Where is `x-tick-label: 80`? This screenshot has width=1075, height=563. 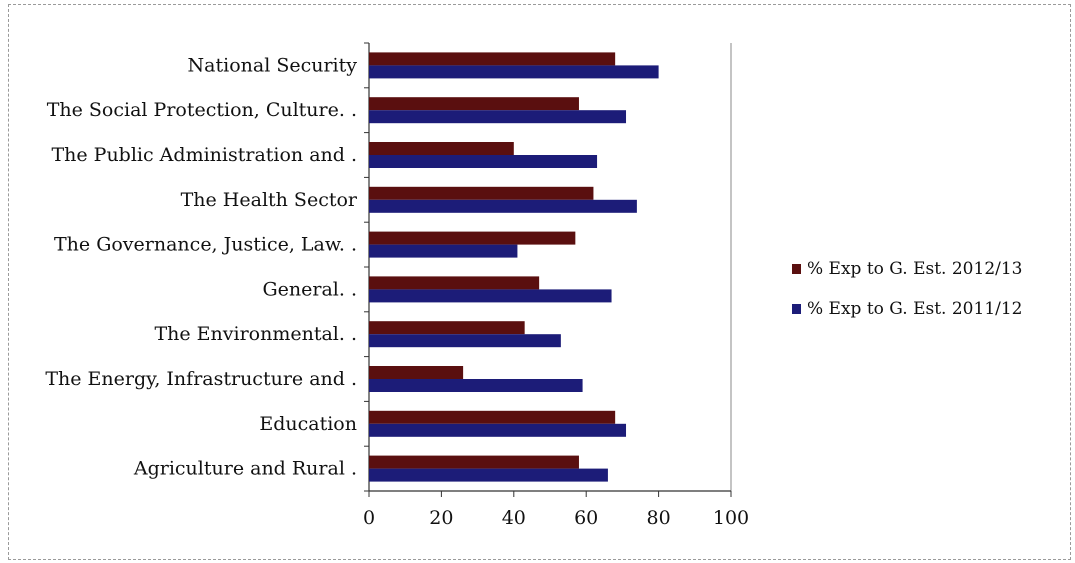 x-tick-label: 80 is located at coordinates (659, 518).